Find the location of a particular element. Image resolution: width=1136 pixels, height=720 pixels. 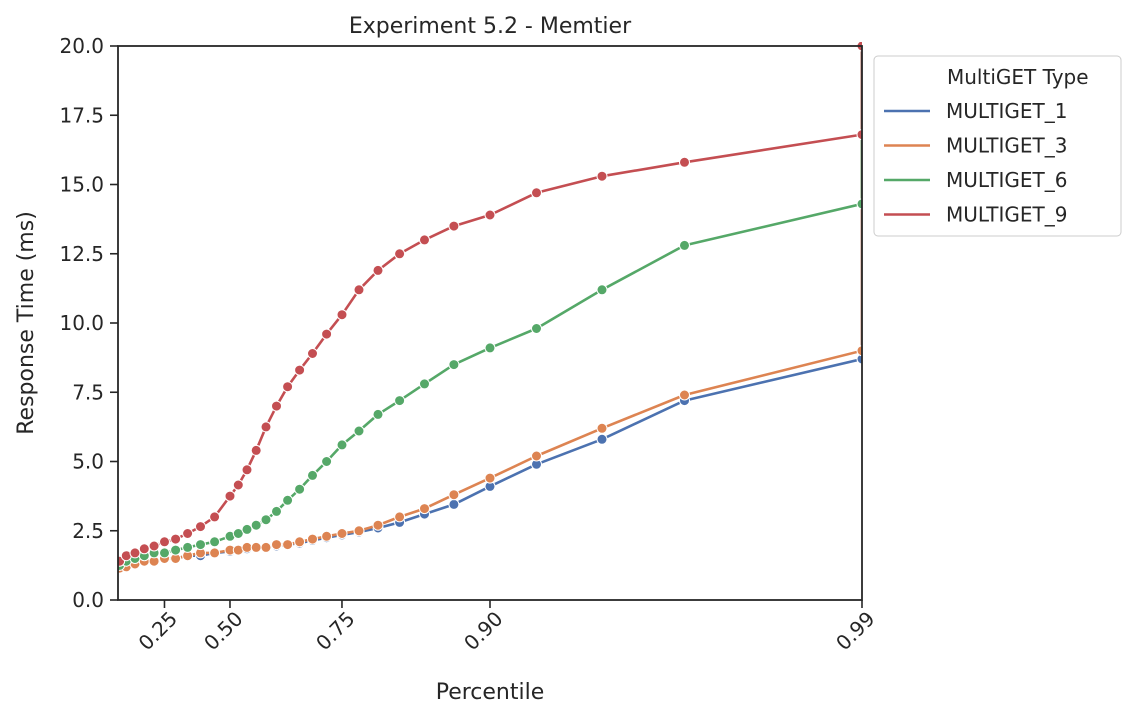

chart-title: Experiment 5.2 - Memtier is located at coordinates (490, 26).